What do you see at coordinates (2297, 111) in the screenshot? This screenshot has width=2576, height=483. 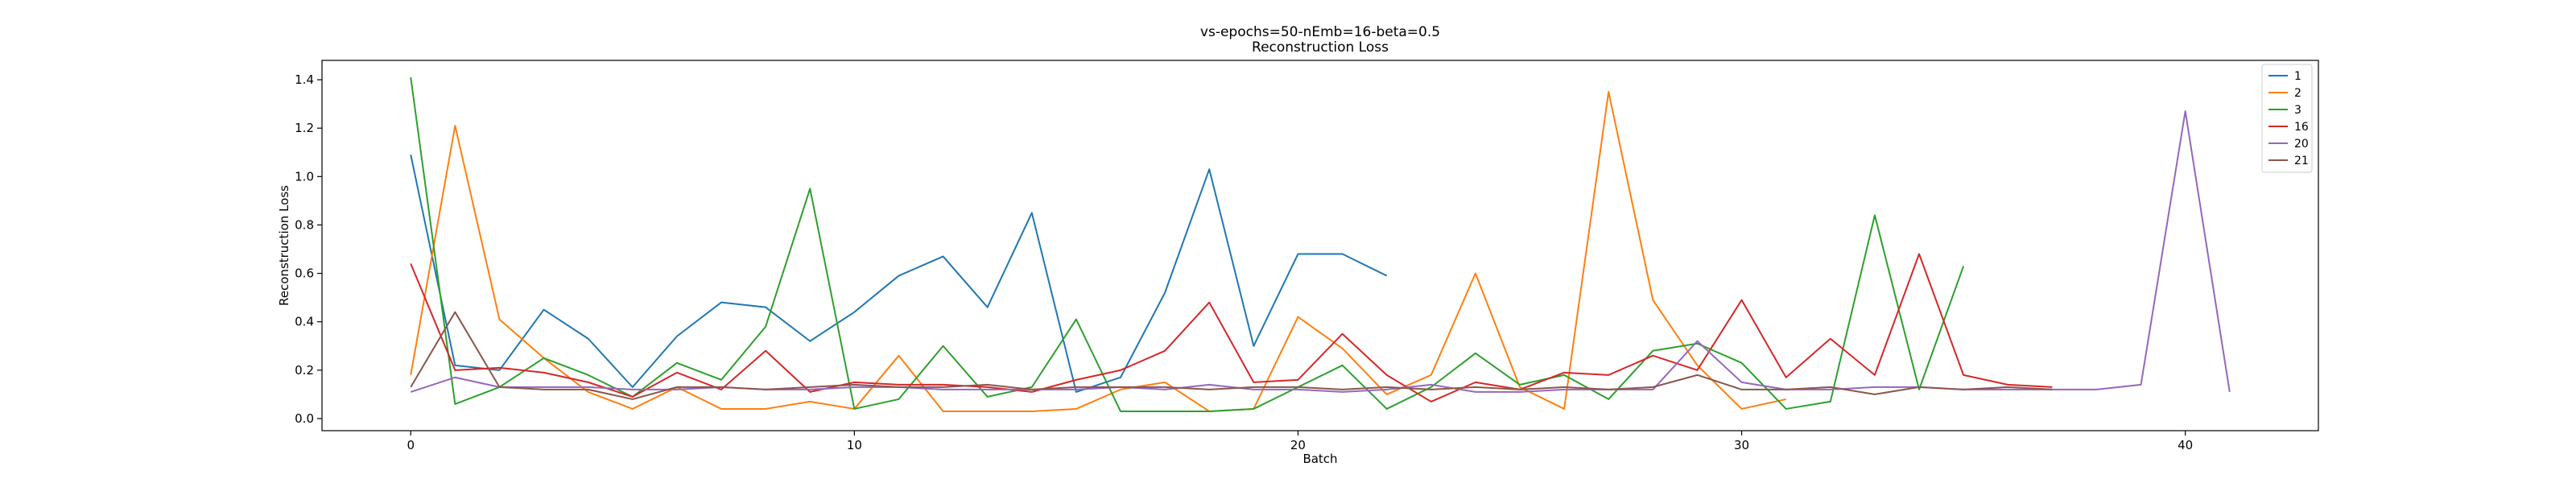 I see `legend-label-3: 3` at bounding box center [2297, 111].